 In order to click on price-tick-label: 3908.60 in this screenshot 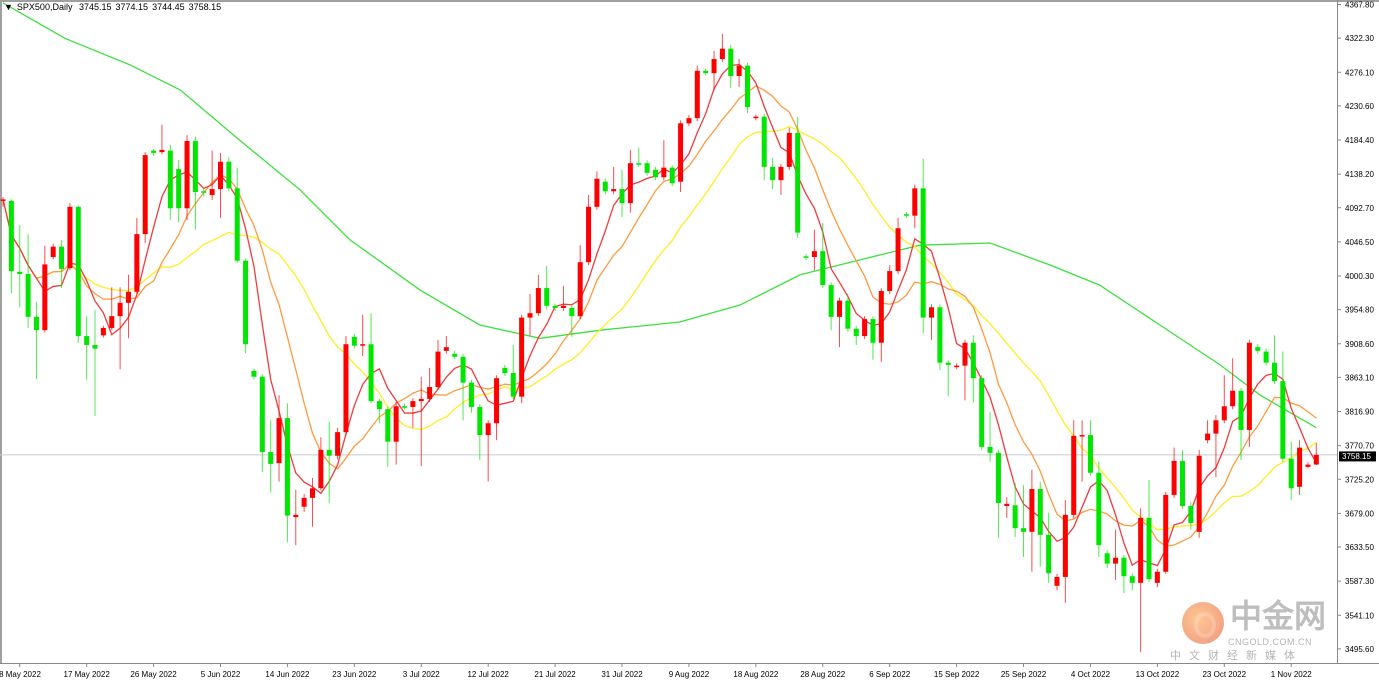, I will do `click(1359, 344)`.